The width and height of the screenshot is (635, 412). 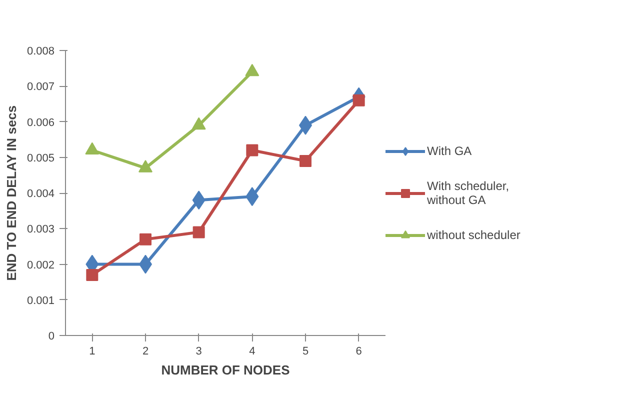 What do you see at coordinates (225, 370) in the screenshot?
I see `x-axis-title: NUMBER OF NODES` at bounding box center [225, 370].